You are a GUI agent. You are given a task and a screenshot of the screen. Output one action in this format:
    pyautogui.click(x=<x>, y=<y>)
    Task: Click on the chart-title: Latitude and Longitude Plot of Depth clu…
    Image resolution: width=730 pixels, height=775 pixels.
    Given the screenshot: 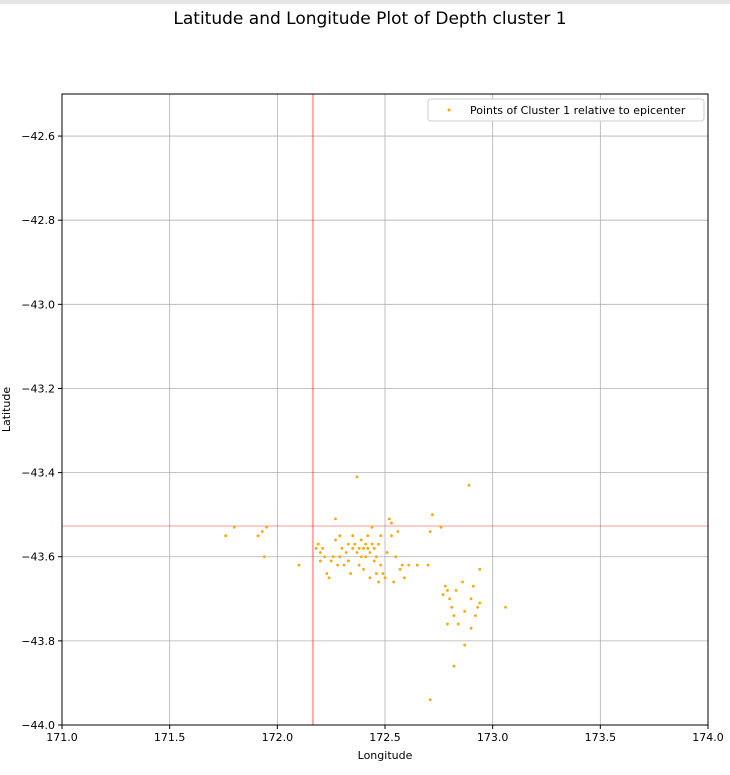 What is the action you would take?
    pyautogui.click(x=369, y=19)
    